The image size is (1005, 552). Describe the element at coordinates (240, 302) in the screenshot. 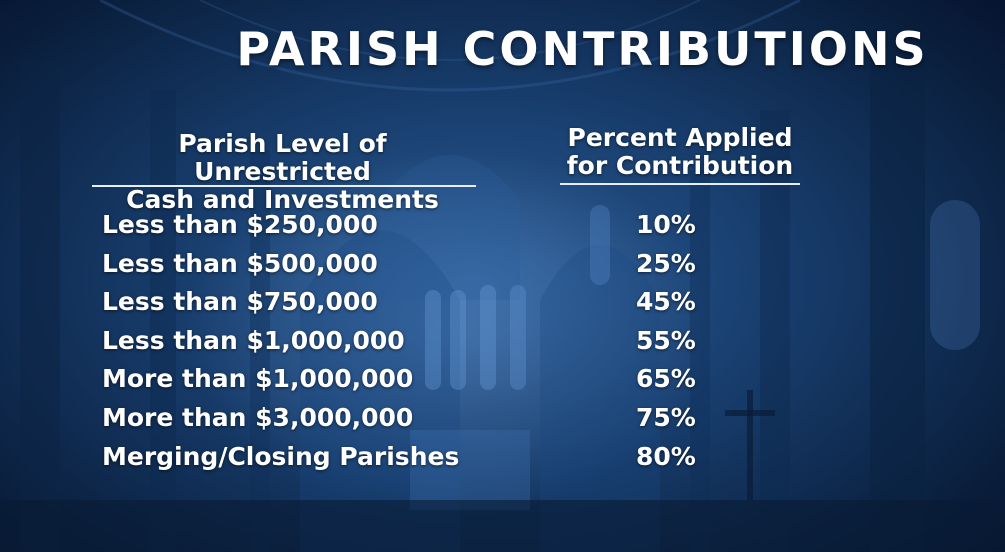

I see `row-label: Less than $750,000` at that location.